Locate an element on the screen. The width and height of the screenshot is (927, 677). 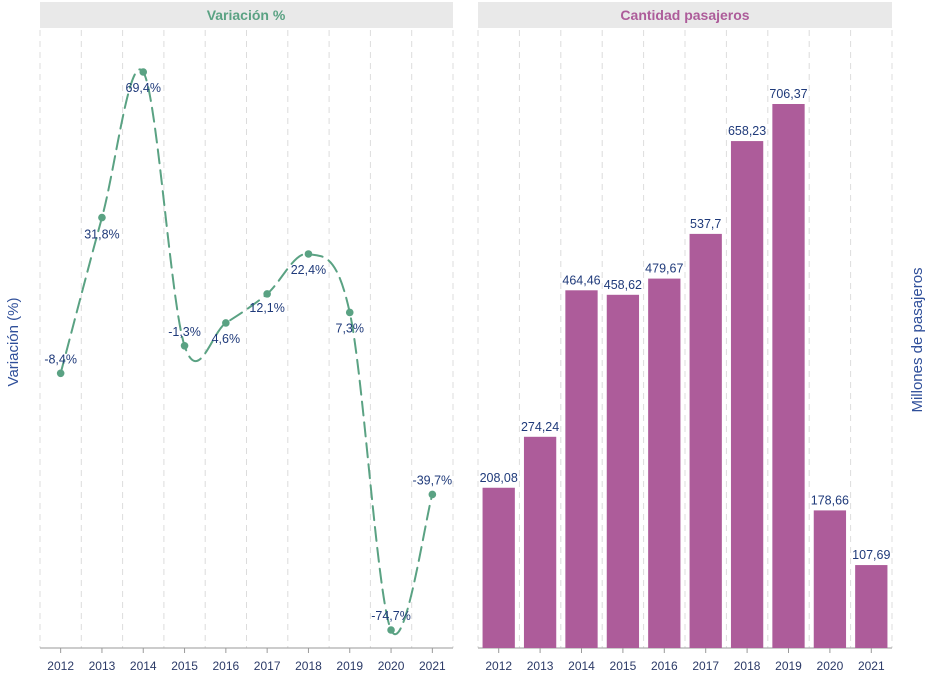
line-value-label: 4,6% is located at coordinates (226, 339).